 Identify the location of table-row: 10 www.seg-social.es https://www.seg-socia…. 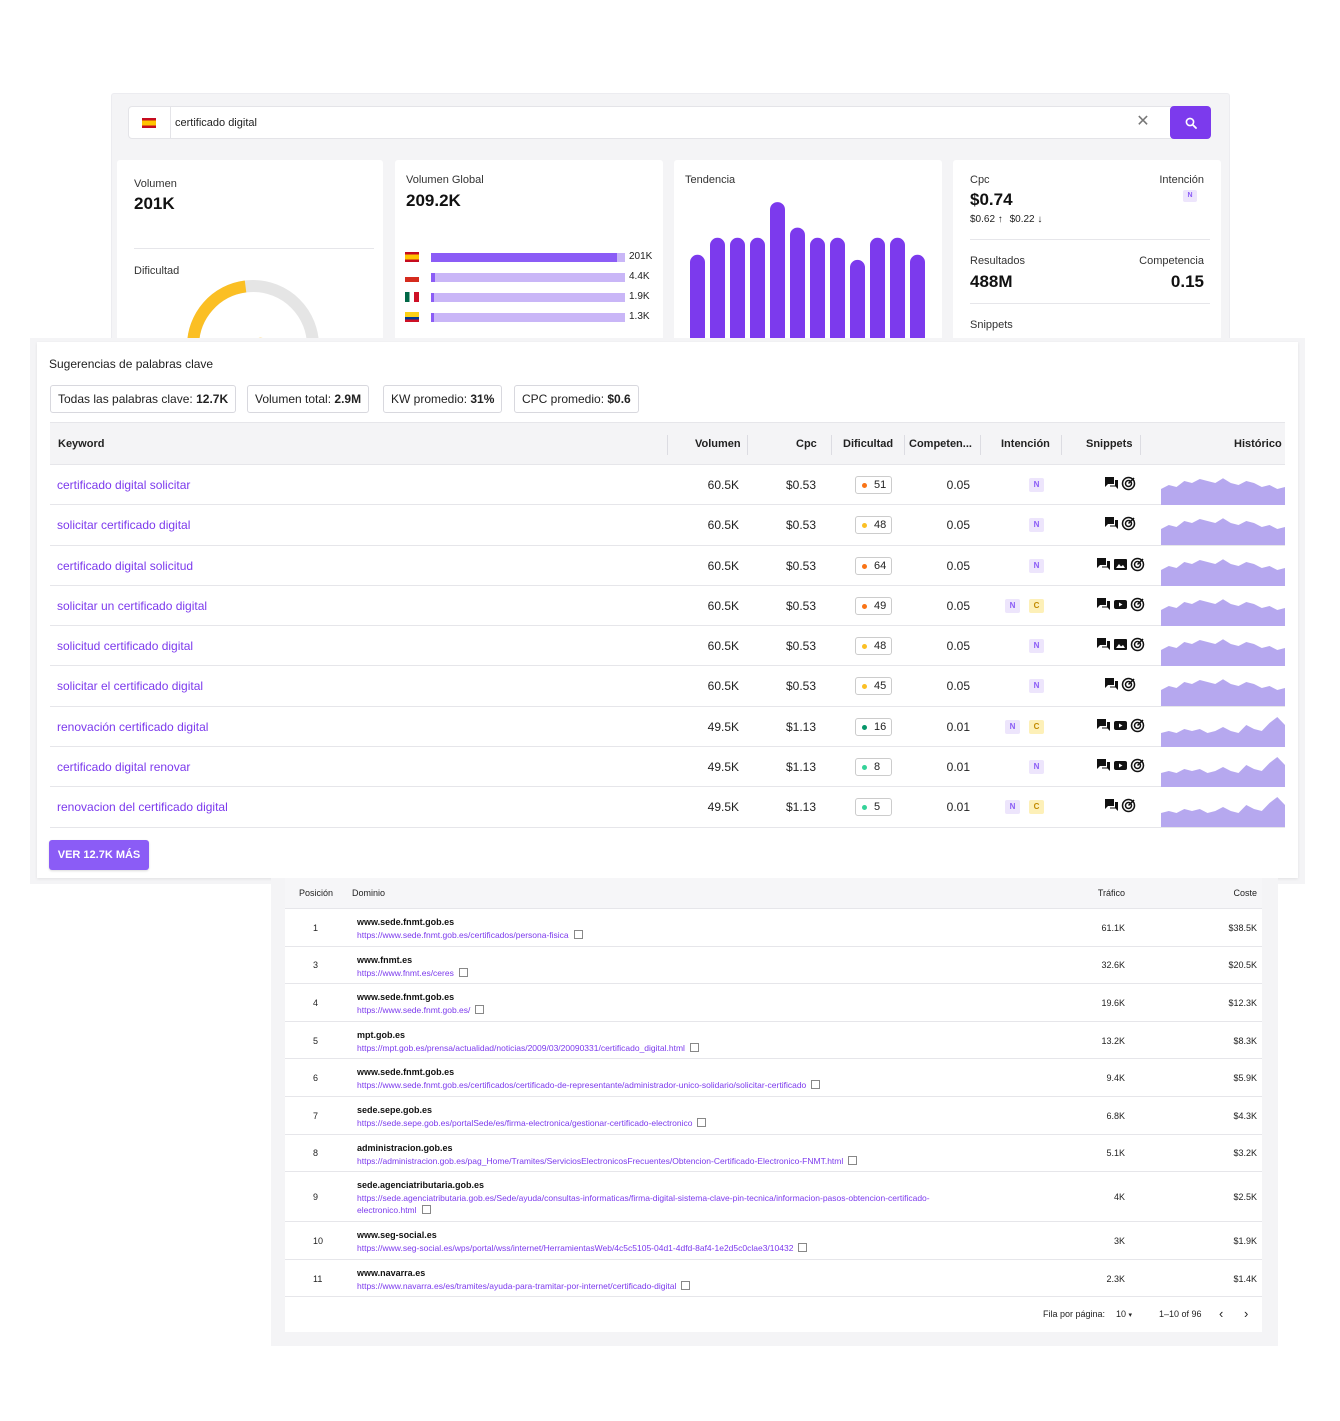
(773, 1241).